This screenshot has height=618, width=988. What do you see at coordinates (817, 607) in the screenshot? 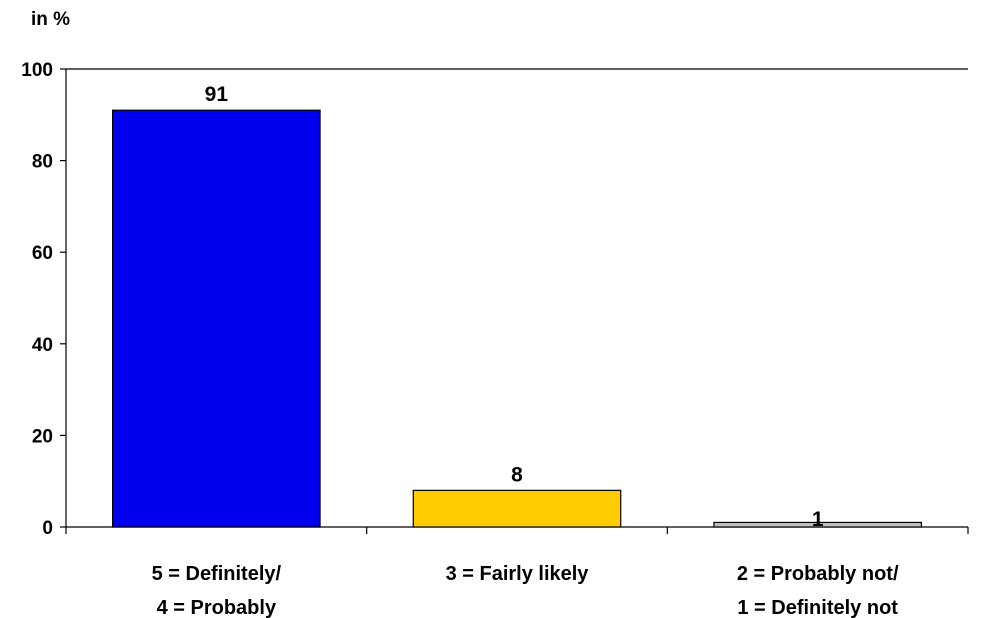
I see `x-category-label: 1 = Definitely not` at bounding box center [817, 607].